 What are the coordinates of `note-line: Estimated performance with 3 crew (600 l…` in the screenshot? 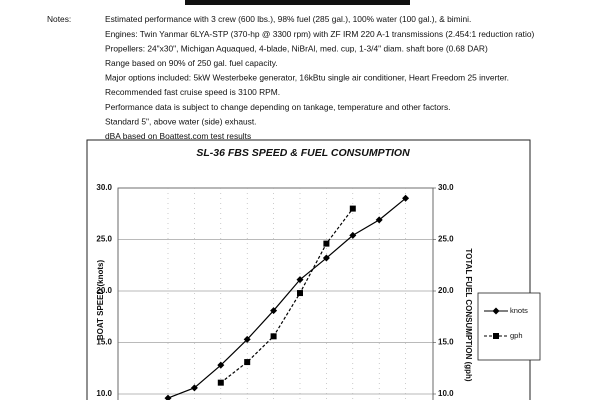 It's located at (288, 19).